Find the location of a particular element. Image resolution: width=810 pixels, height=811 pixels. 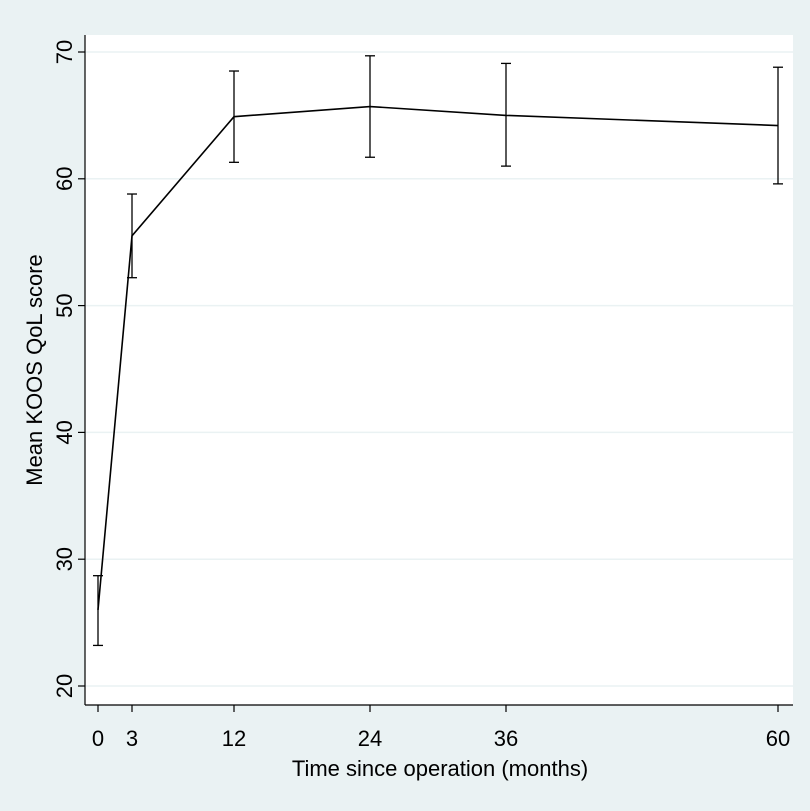

y-tick-label: 30 is located at coordinates (64, 559).